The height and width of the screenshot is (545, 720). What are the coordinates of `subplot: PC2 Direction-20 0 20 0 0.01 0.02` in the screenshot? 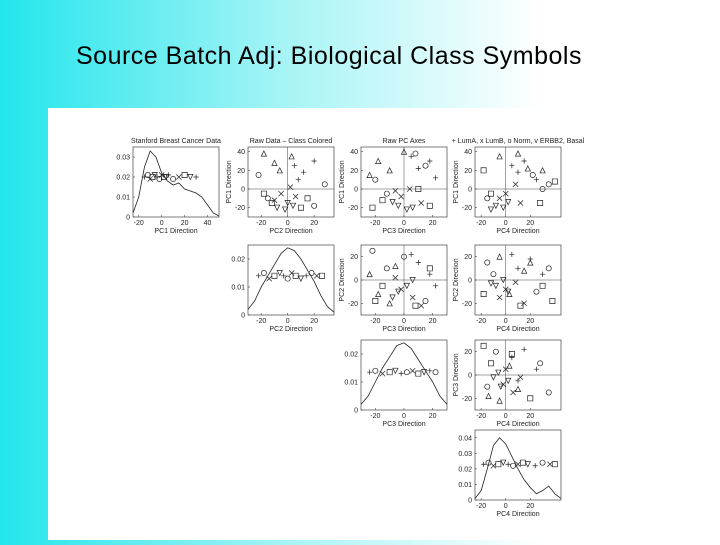 It's located at (283, 288).